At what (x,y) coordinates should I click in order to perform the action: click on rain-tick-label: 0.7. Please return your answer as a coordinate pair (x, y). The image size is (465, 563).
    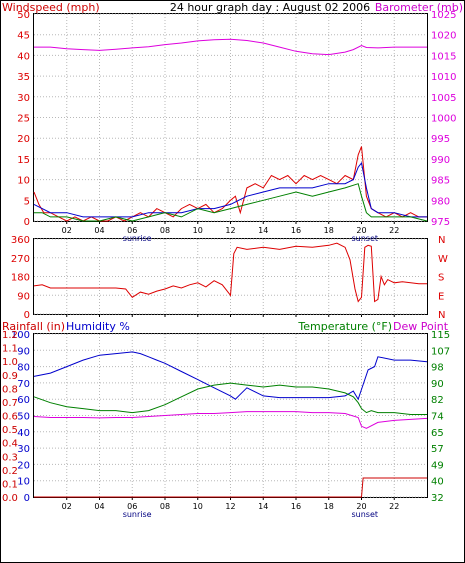
    Looking at the image, I should click on (10, 403).